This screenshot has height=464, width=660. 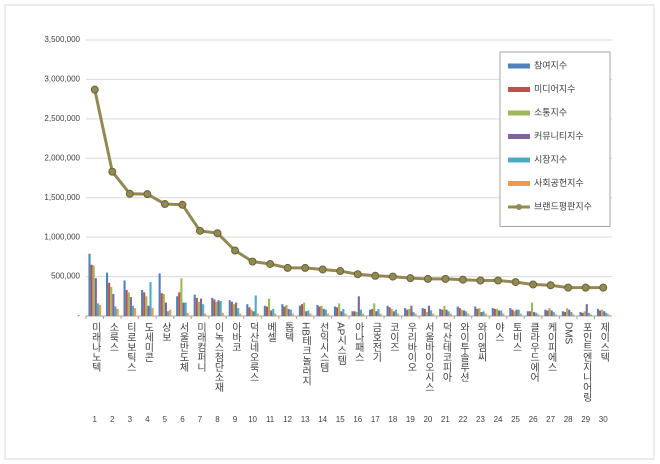 I want to click on category-label: 상보, so click(x=165, y=332).